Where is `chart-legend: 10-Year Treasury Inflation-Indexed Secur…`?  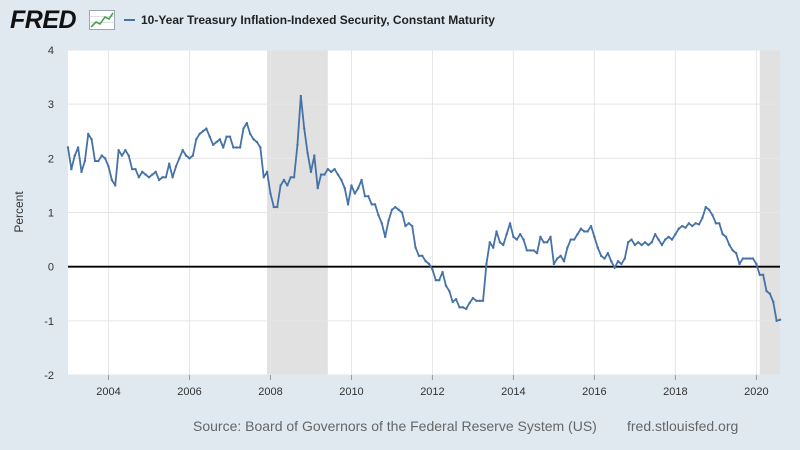 chart-legend: 10-Year Treasury Inflation-Indexed Secur… is located at coordinates (309, 20).